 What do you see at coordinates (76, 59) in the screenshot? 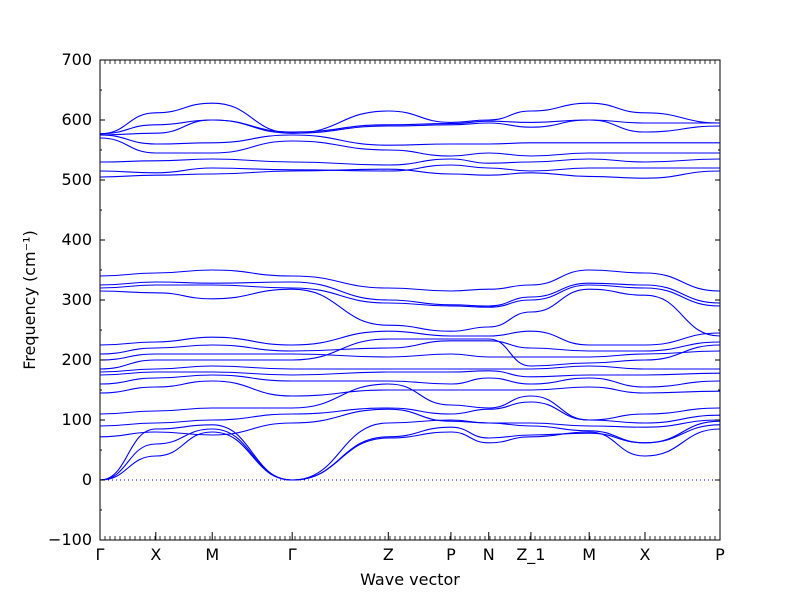
I see `y-tick-label: 700` at bounding box center [76, 59].